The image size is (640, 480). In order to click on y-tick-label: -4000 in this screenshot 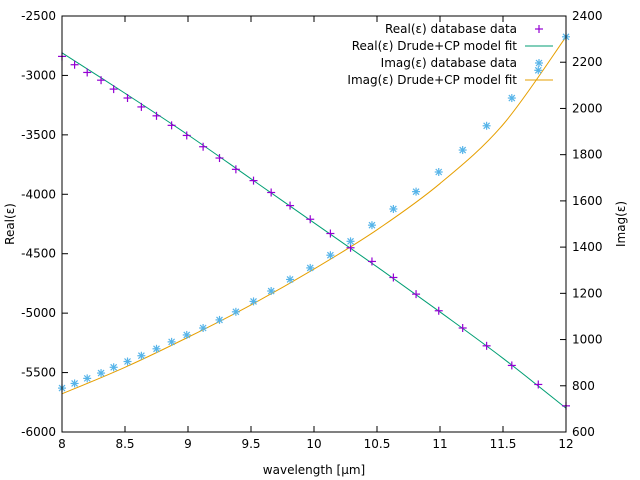, I will do `click(38, 194)`.